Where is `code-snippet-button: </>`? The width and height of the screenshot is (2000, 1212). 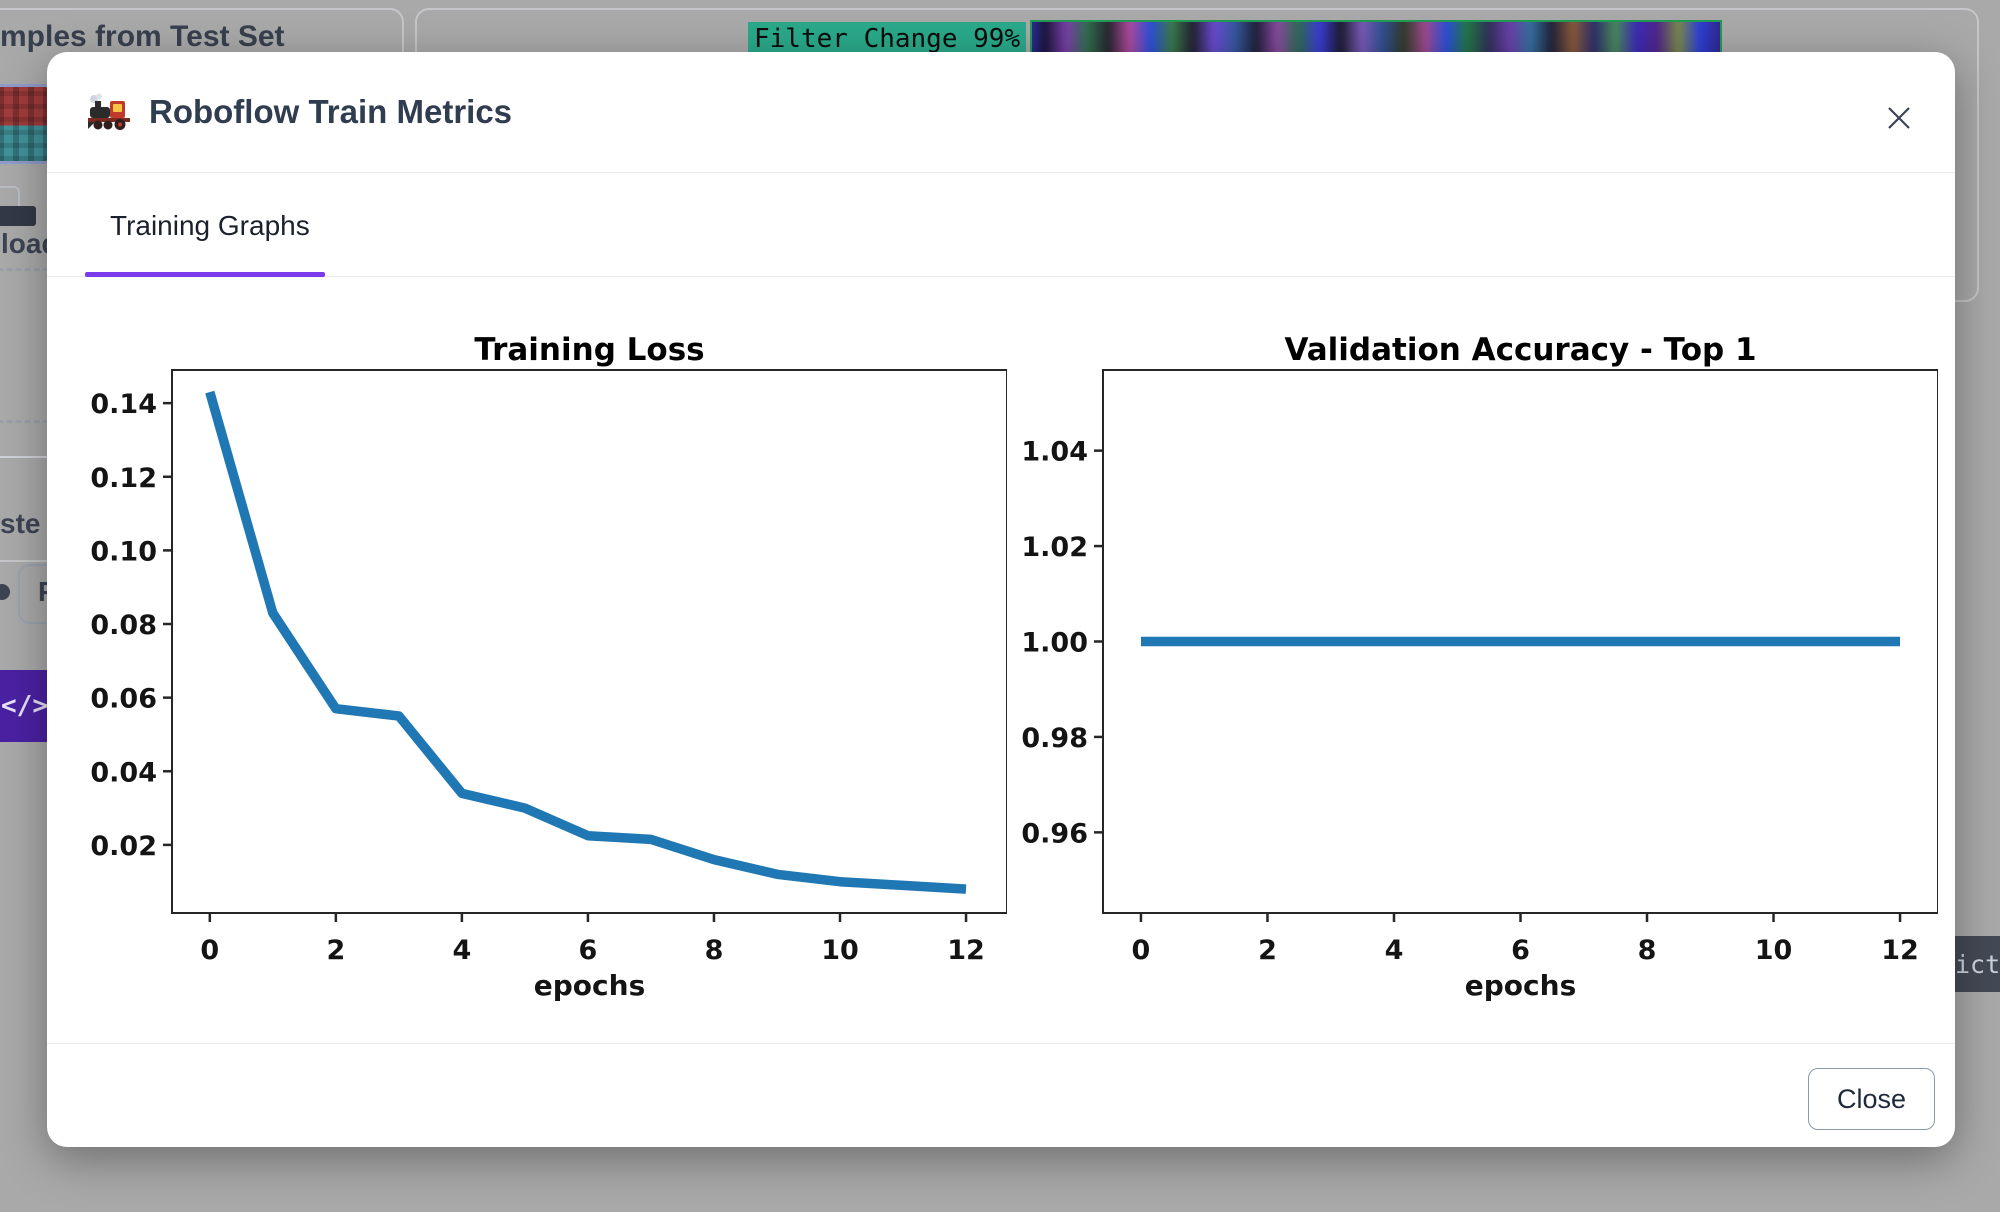
code-snippet-button: </> is located at coordinates (28, 706).